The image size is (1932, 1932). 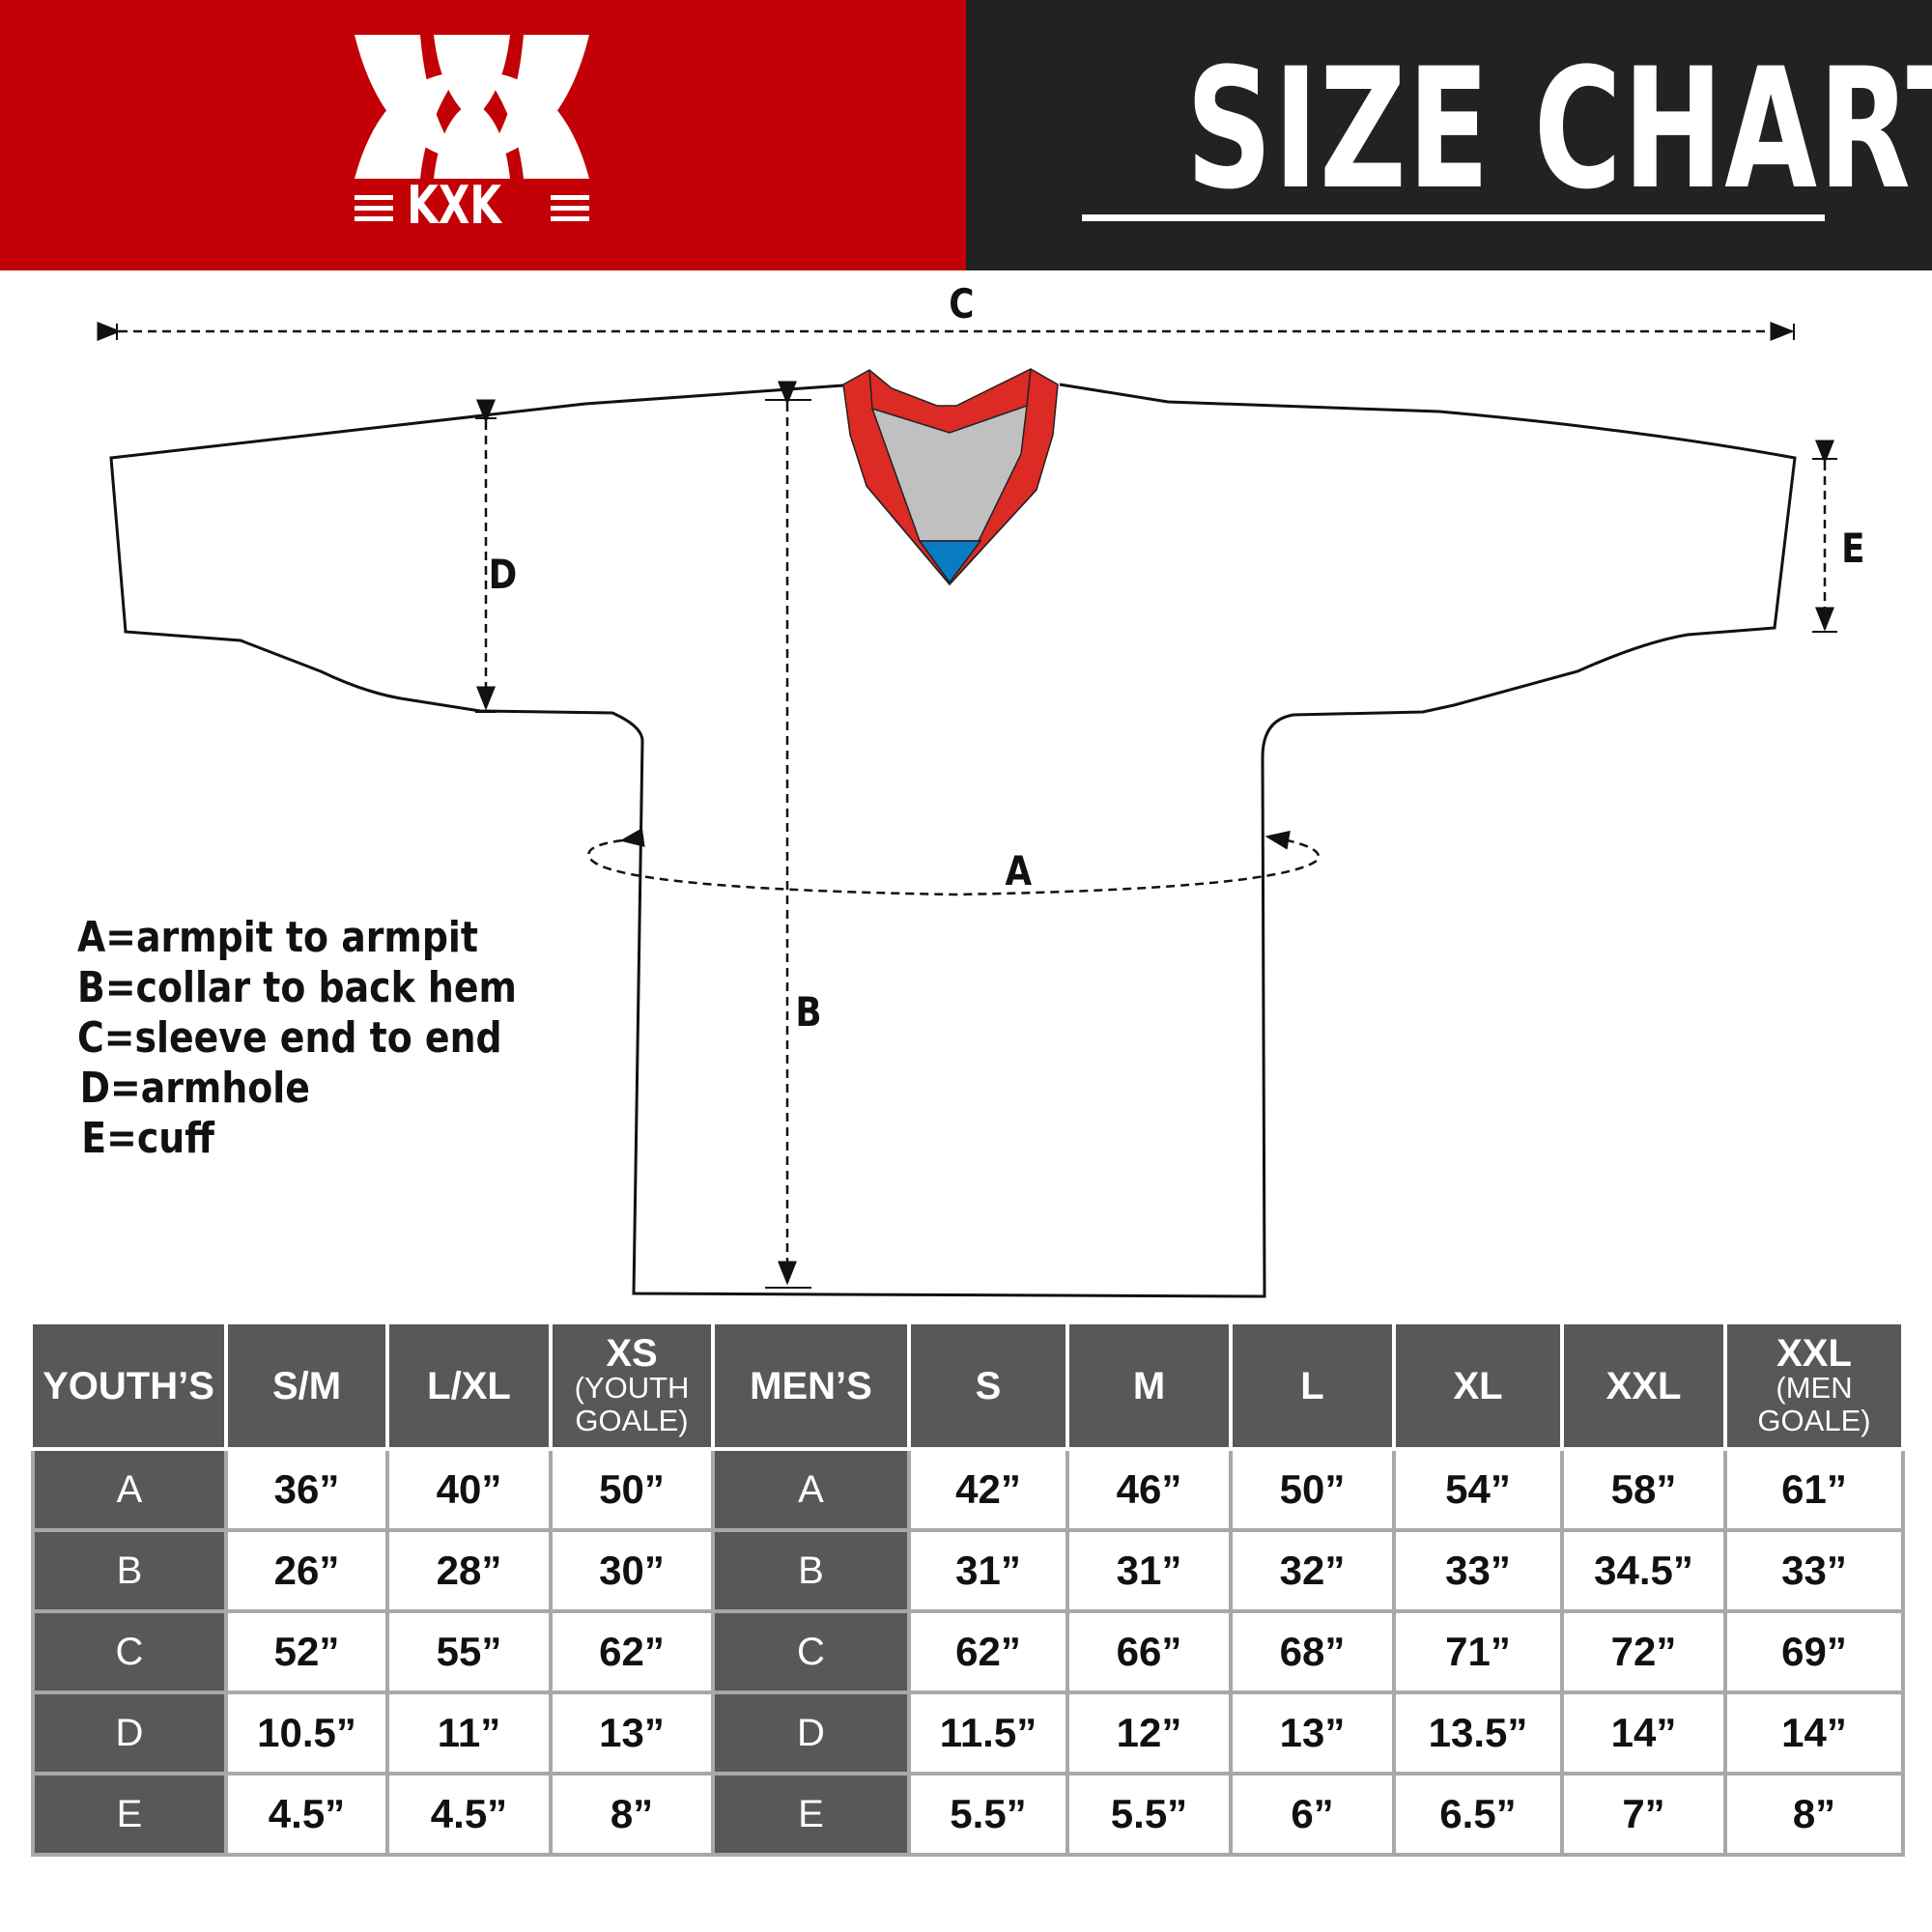 I want to click on table-row: A 36” 40” 50” A 42” 46” 50” 54” 58” 61”, so click(x=968, y=1489).